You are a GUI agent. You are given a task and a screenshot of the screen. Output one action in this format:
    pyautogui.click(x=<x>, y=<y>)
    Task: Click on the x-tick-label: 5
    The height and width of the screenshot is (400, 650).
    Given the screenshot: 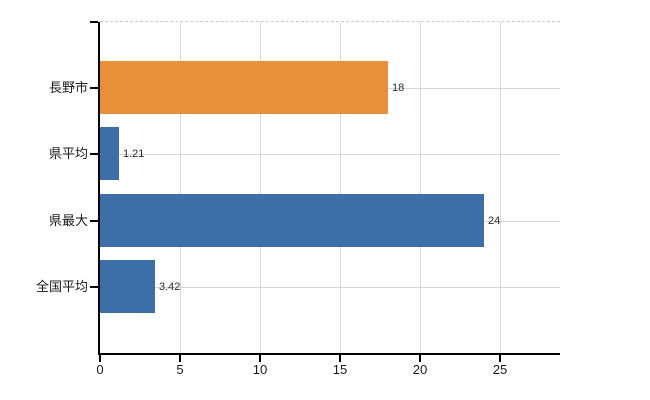 What is the action you would take?
    pyautogui.click(x=180, y=369)
    